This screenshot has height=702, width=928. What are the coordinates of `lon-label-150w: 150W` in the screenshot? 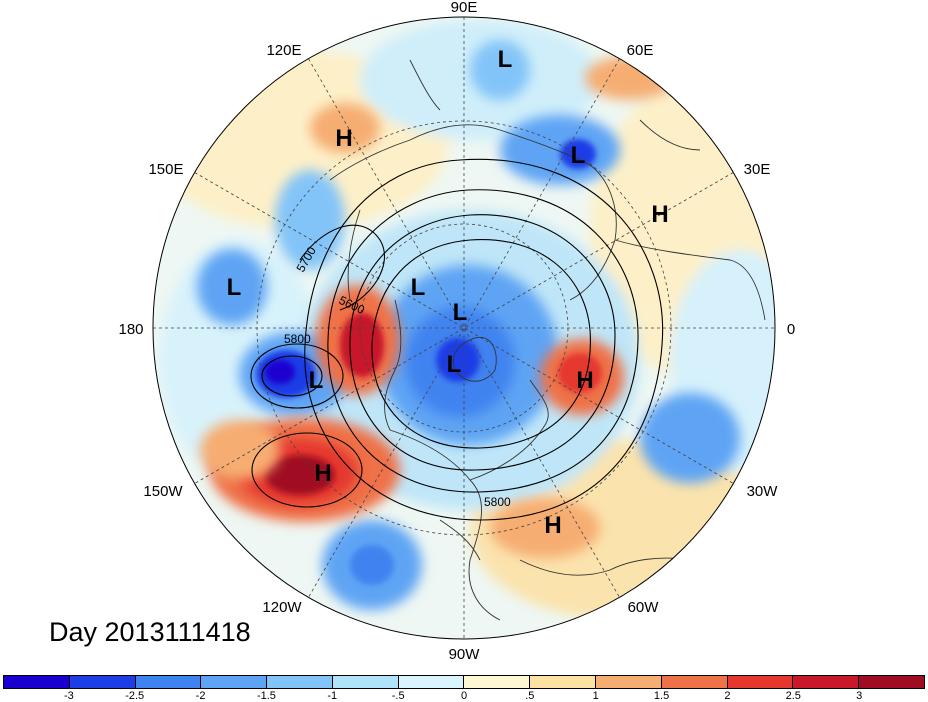 It's located at (163, 491).